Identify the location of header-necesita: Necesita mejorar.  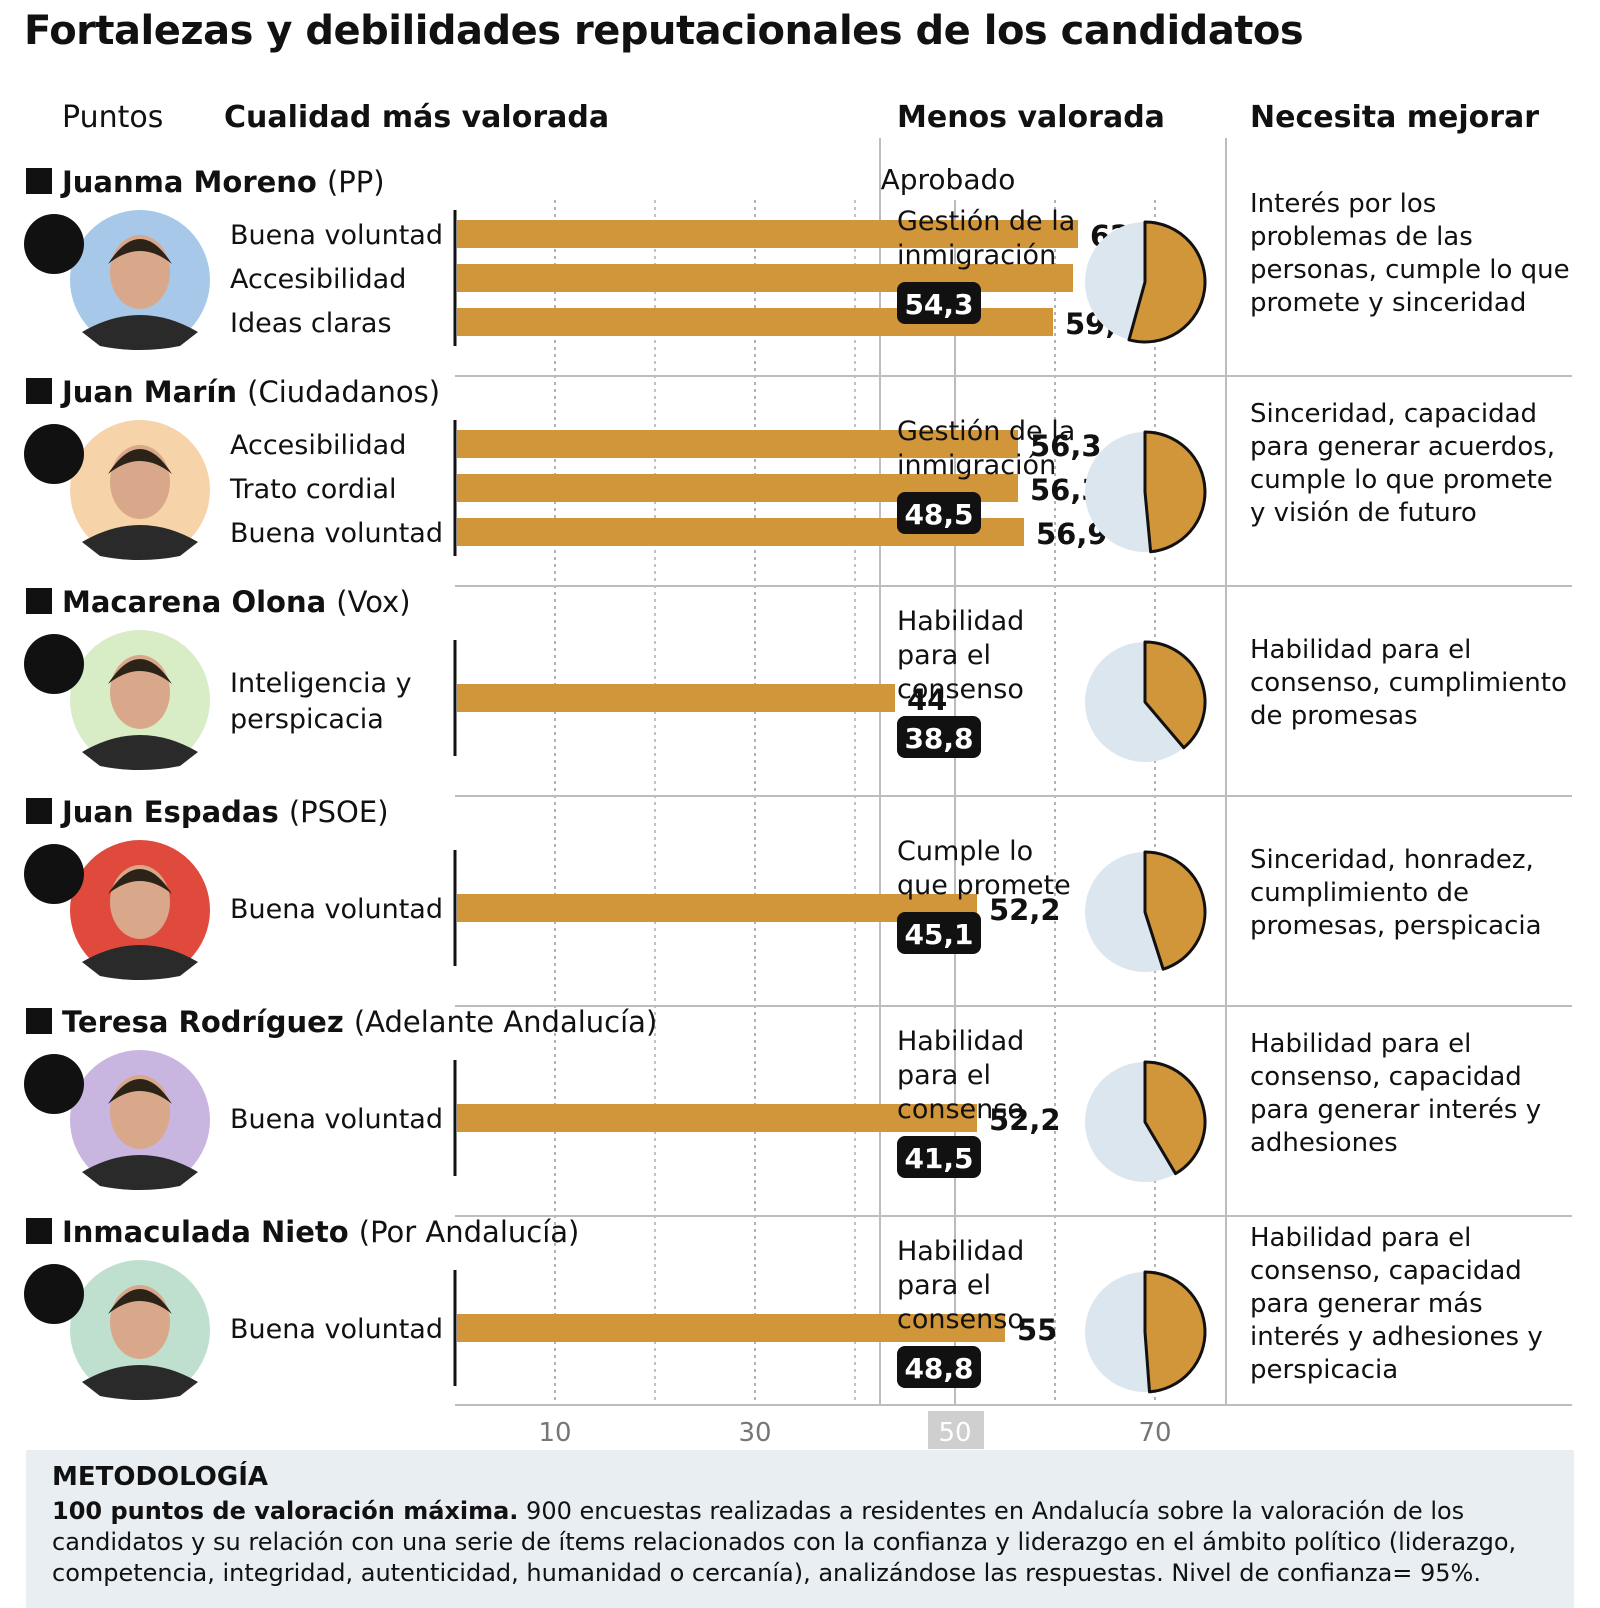
(1395, 117).